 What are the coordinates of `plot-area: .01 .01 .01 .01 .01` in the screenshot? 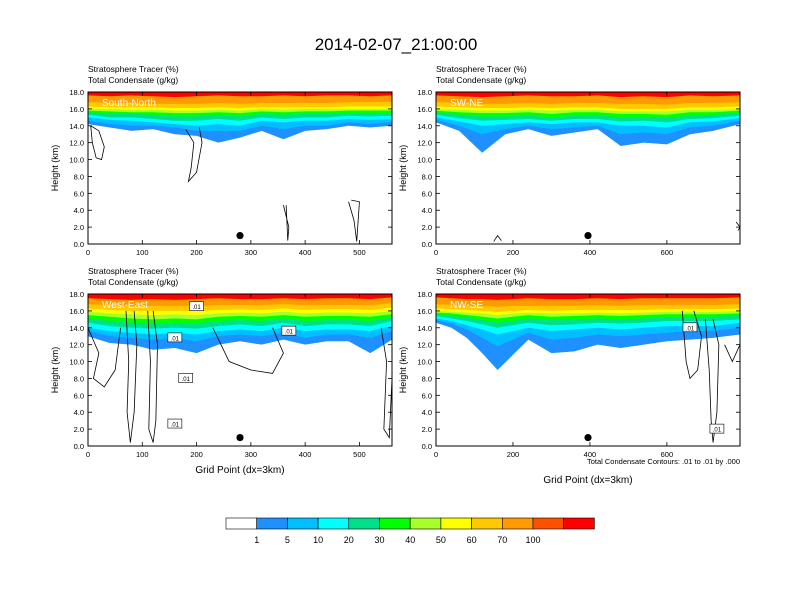 It's located at (240, 370).